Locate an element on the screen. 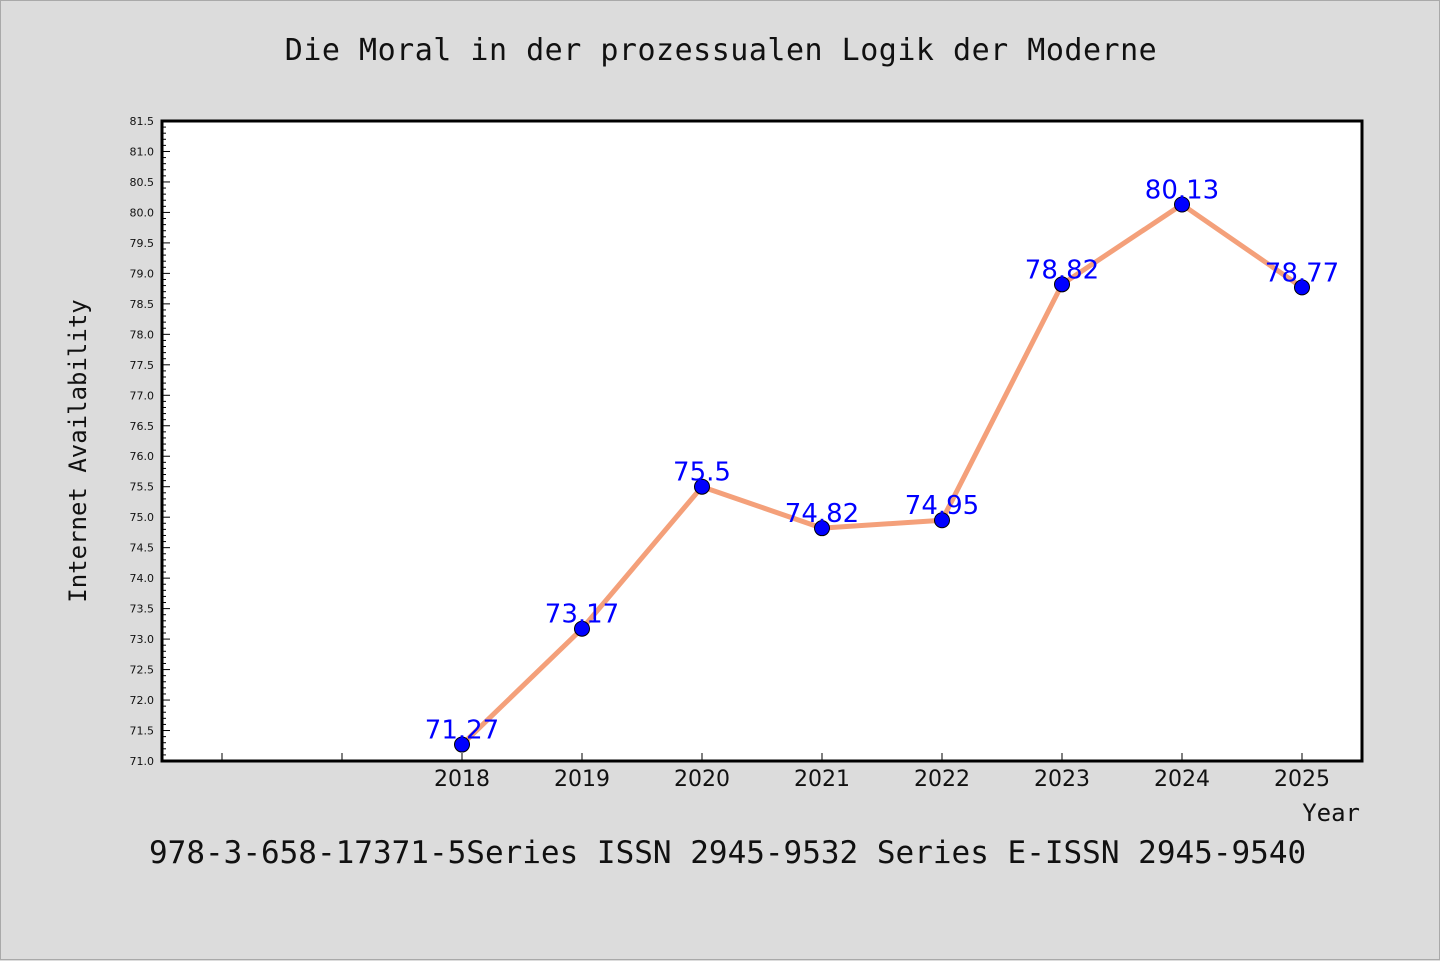 The image size is (1440, 961). y-tick-label: 79.5 is located at coordinates (142, 243).